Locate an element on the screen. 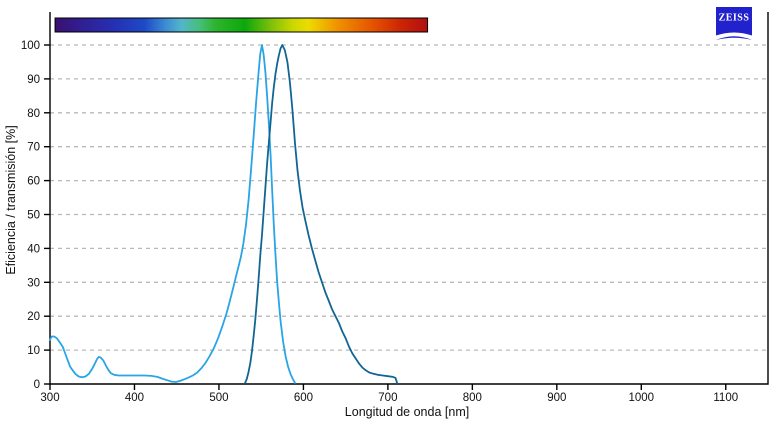  zeiss-logo-text: ZEISS is located at coordinates (734, 18).